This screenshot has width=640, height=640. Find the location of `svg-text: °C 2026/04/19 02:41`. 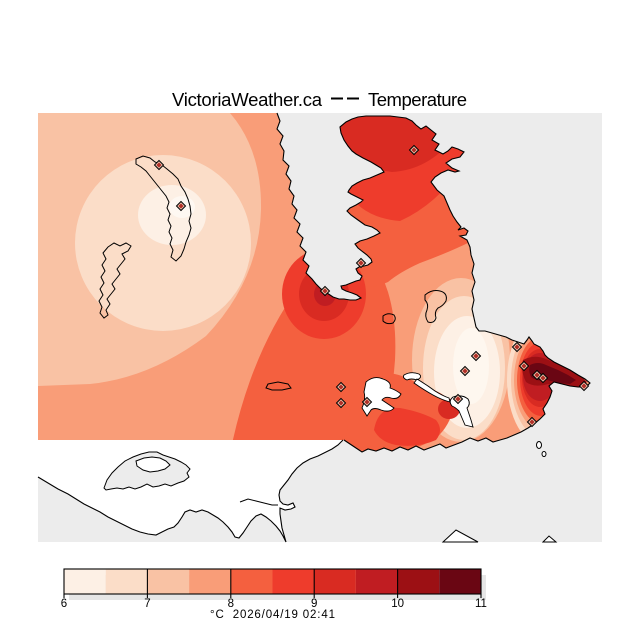

svg-text: °C 2026/04/19 02:41 is located at coordinates (272, 615).